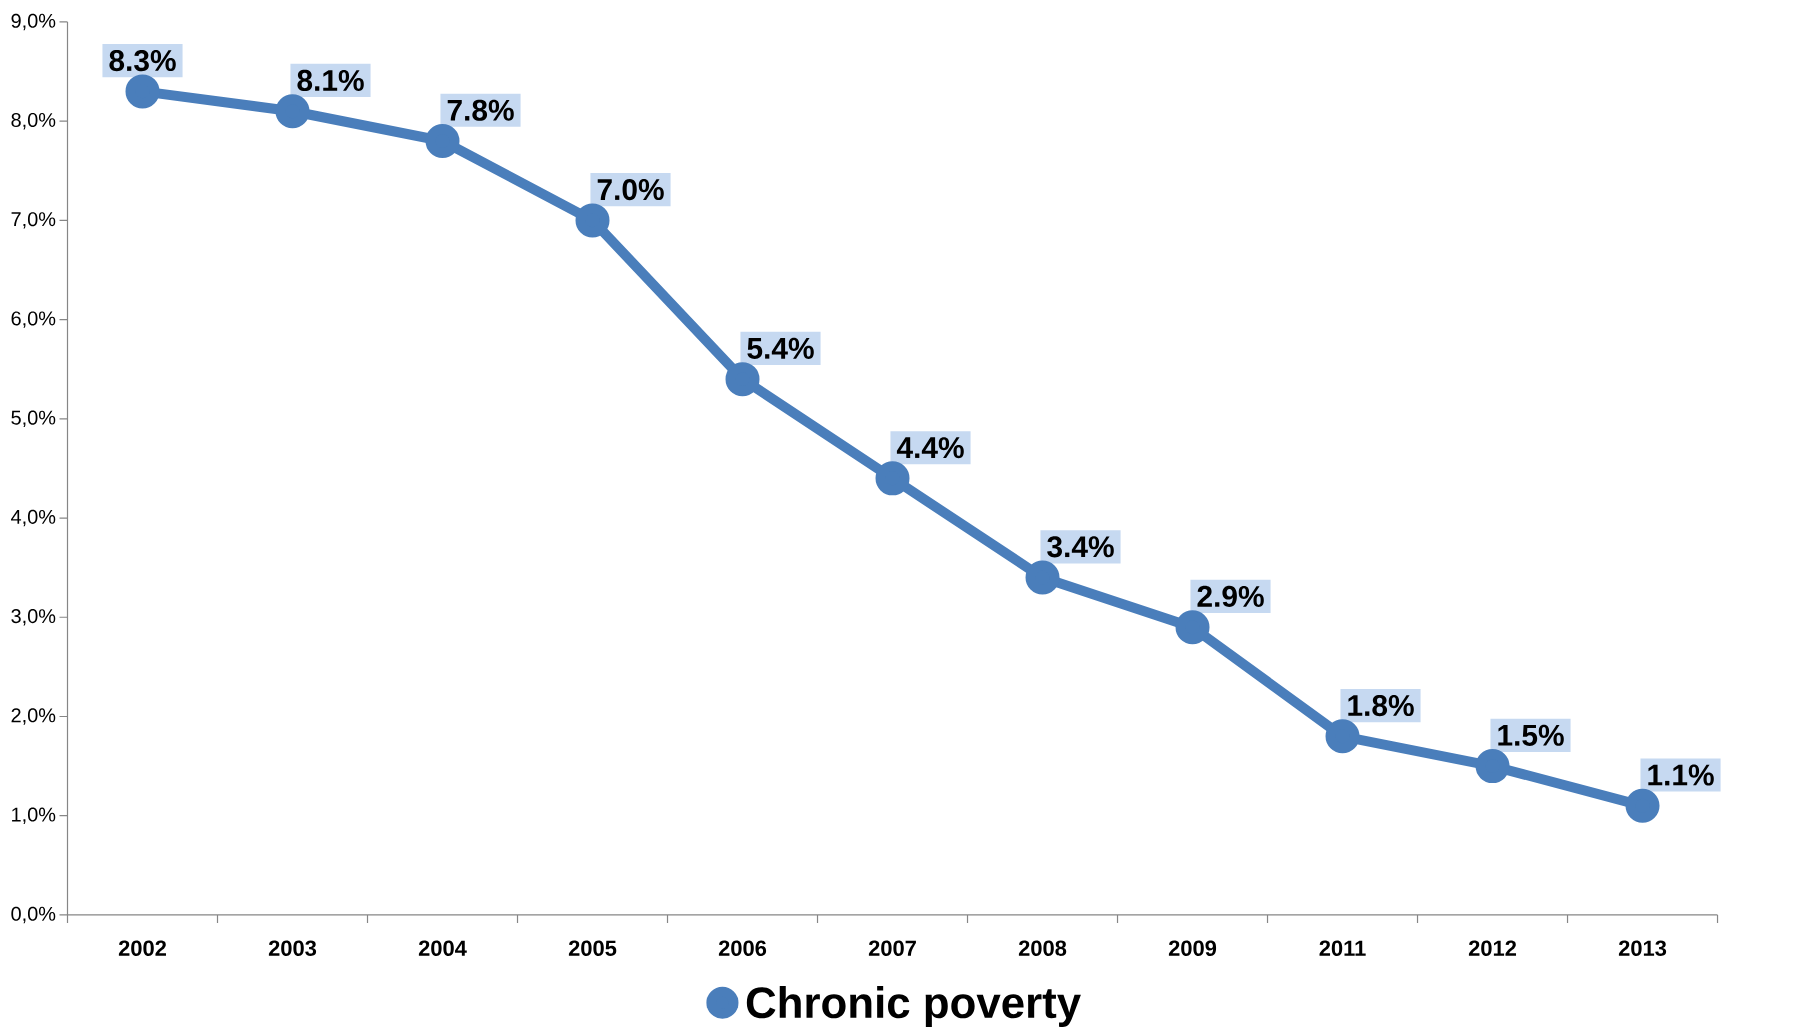 This screenshot has width=1808, height=1036. I want to click on x-tick-label: 2013, so click(1642, 948).